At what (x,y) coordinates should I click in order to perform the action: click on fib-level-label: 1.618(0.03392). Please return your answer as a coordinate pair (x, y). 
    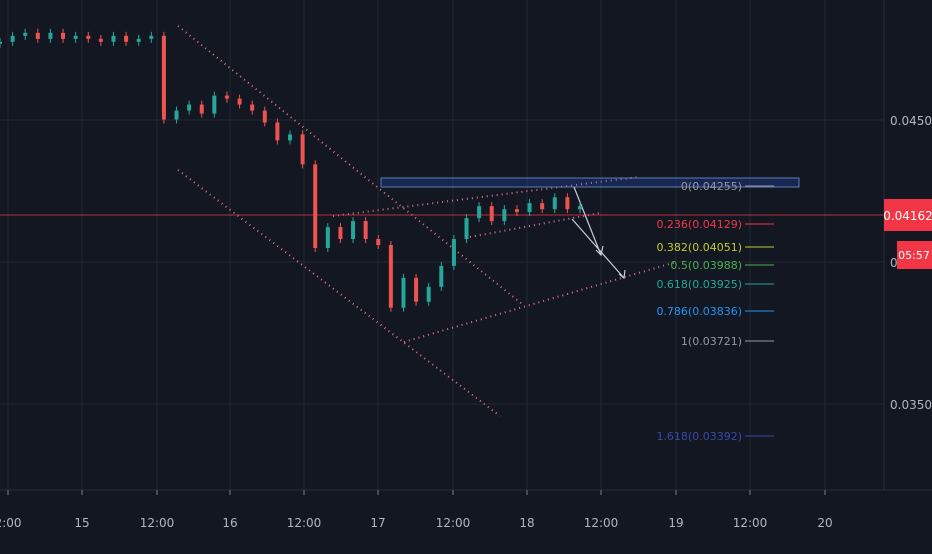
    Looking at the image, I should click on (699, 436).